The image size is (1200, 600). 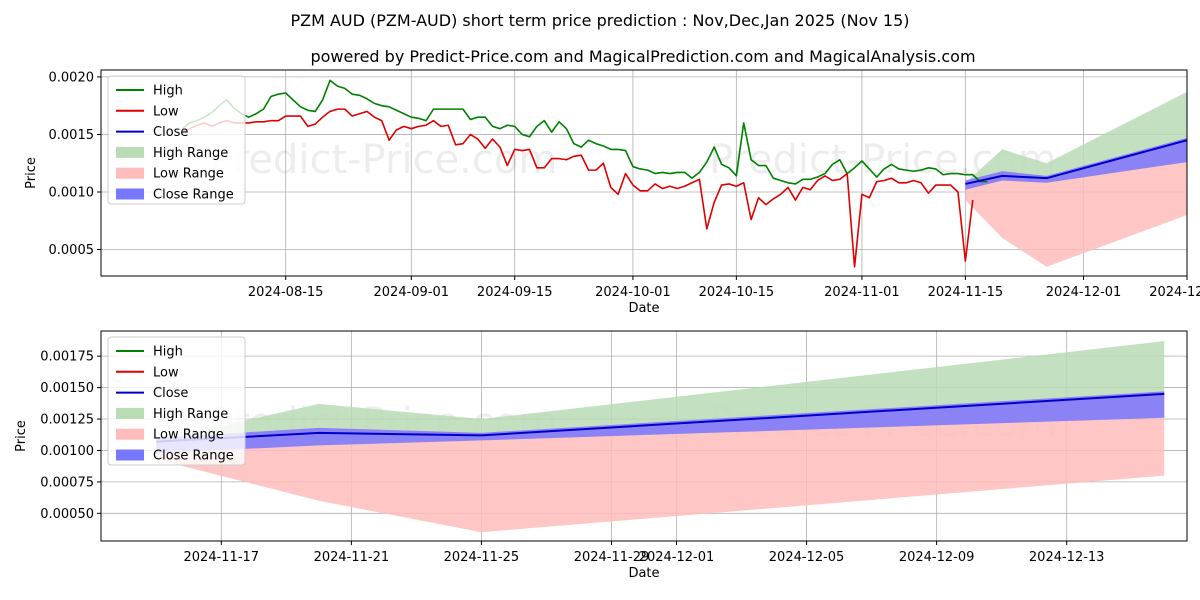 I want to click on p1-x-tick-label: 2024-12-15, so click(x=1174, y=292).